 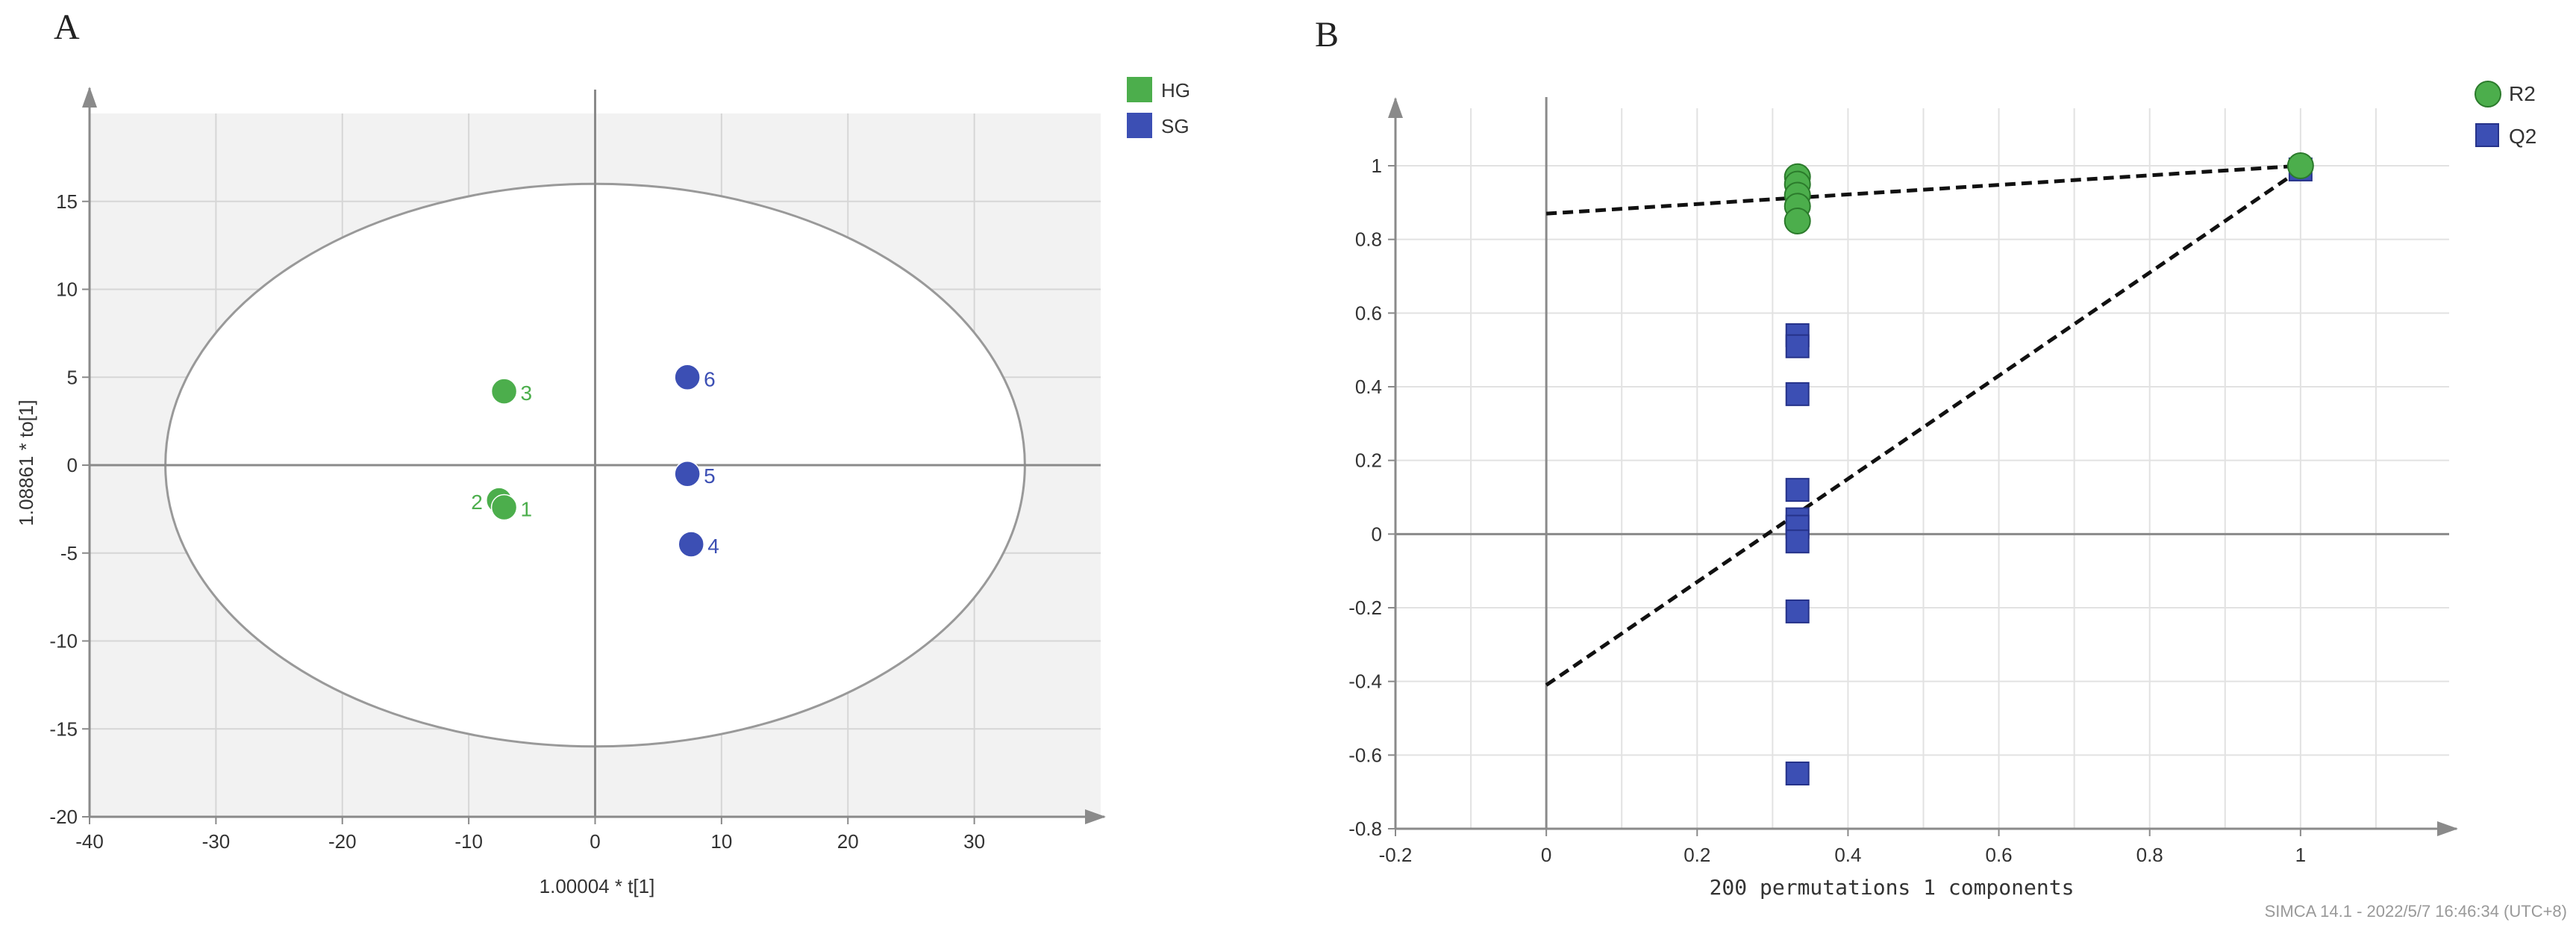 I want to click on y-tick-label: -20, so click(x=63, y=817).